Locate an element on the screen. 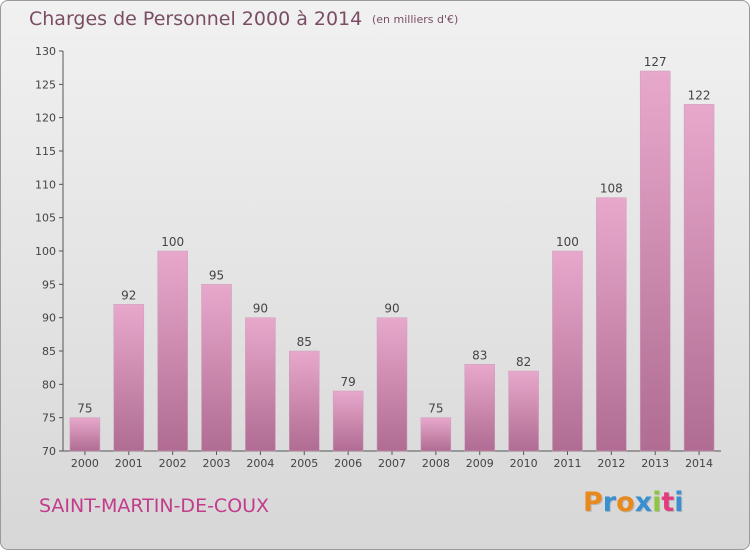 This screenshot has width=750, height=550. y-tick-label: 70 is located at coordinates (49, 451).